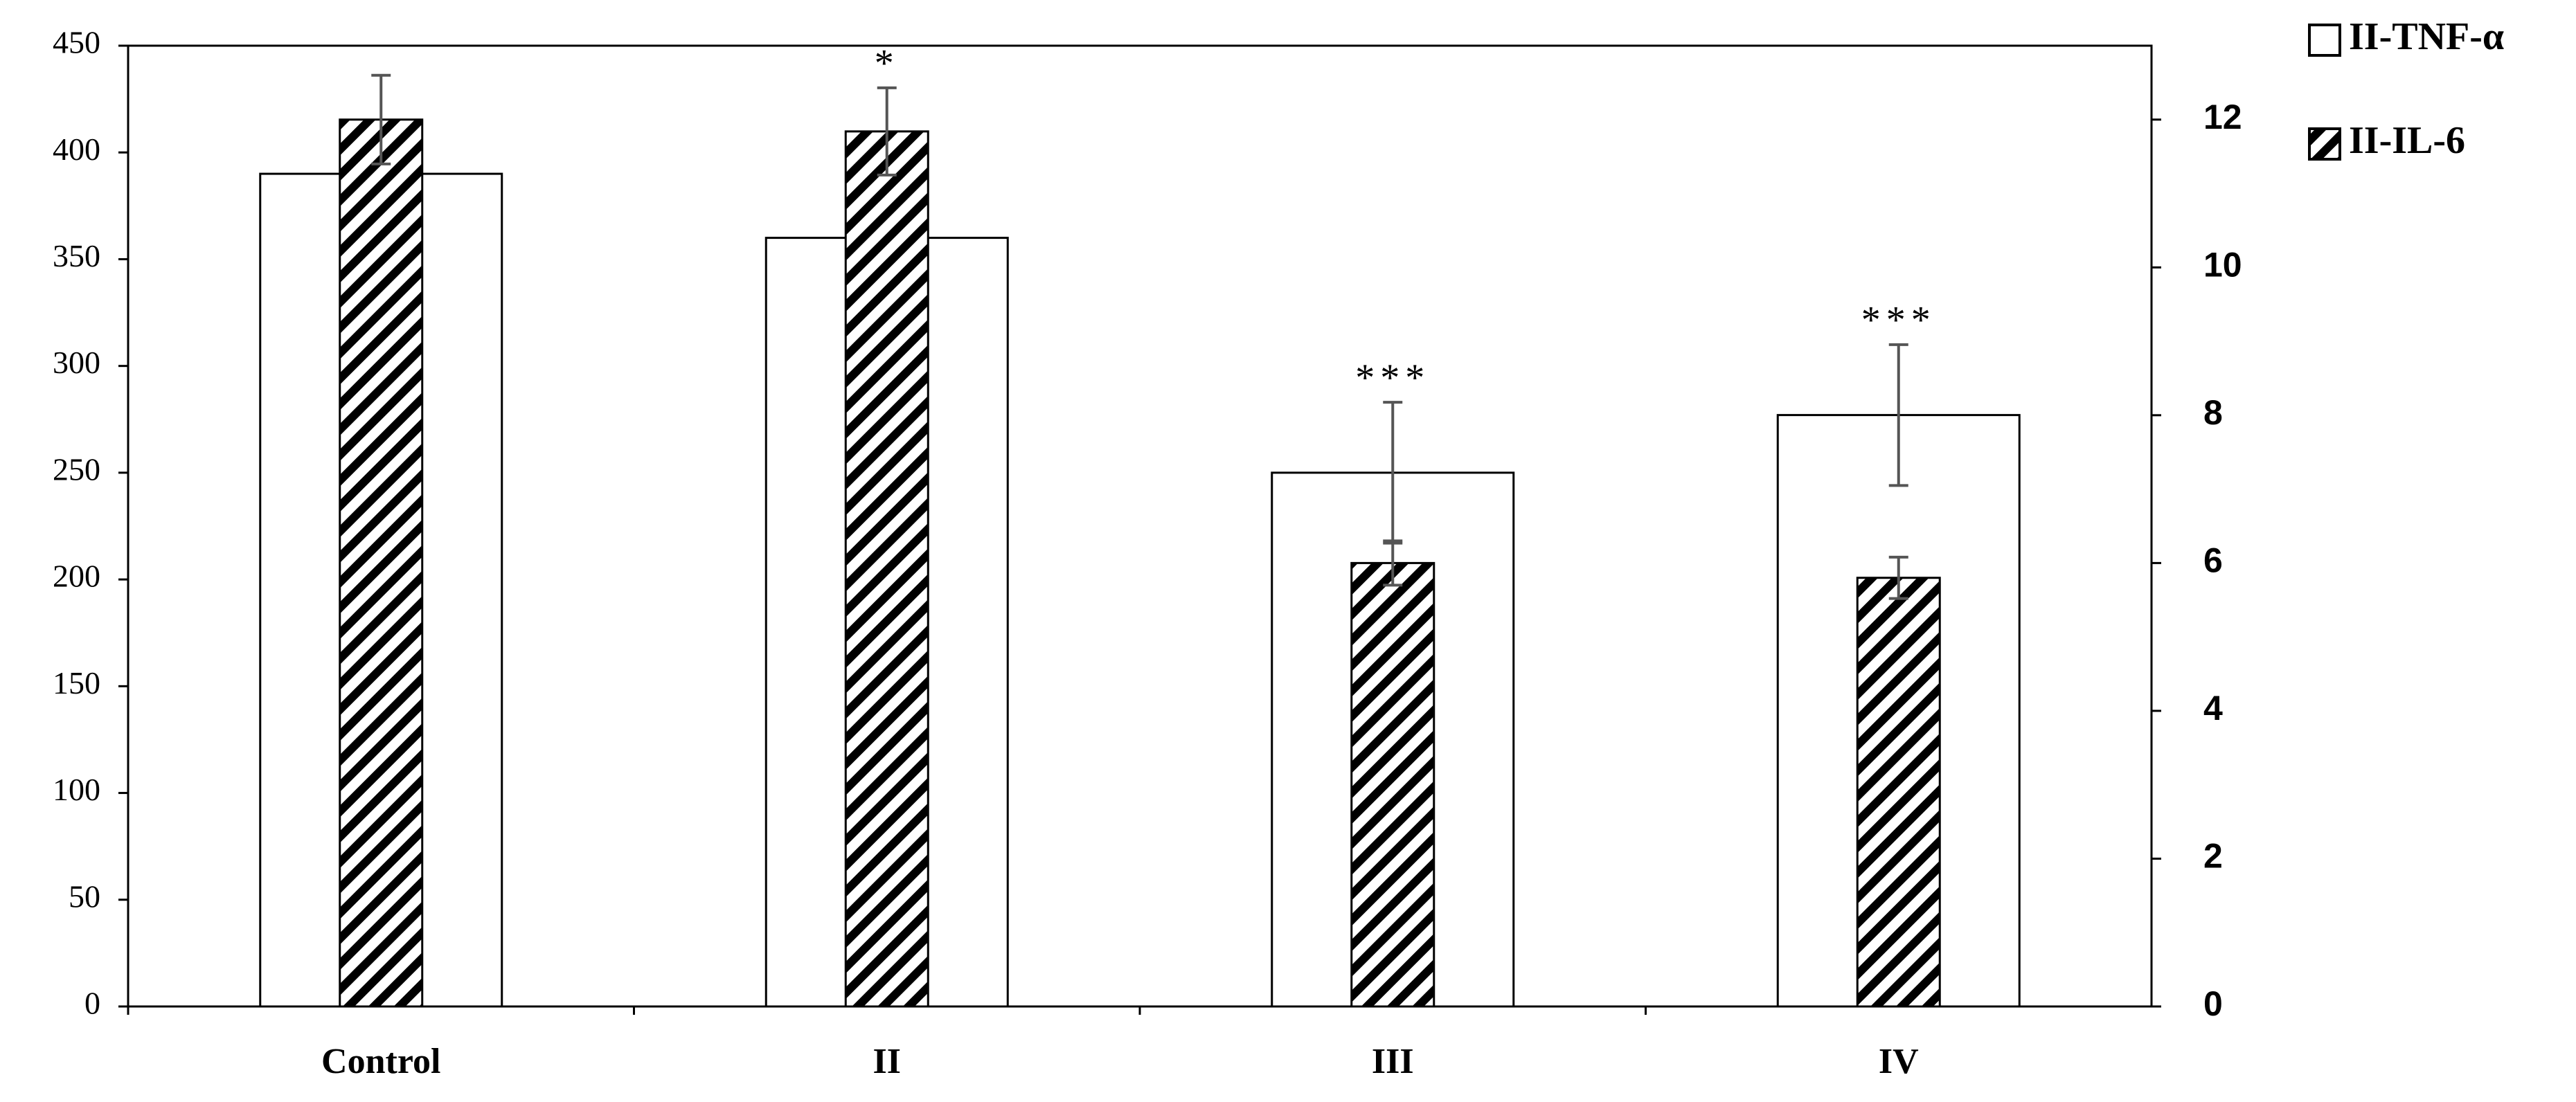 This screenshot has width=2576, height=1102. What do you see at coordinates (84, 896) in the screenshot?
I see `y-tick-label: 50` at bounding box center [84, 896].